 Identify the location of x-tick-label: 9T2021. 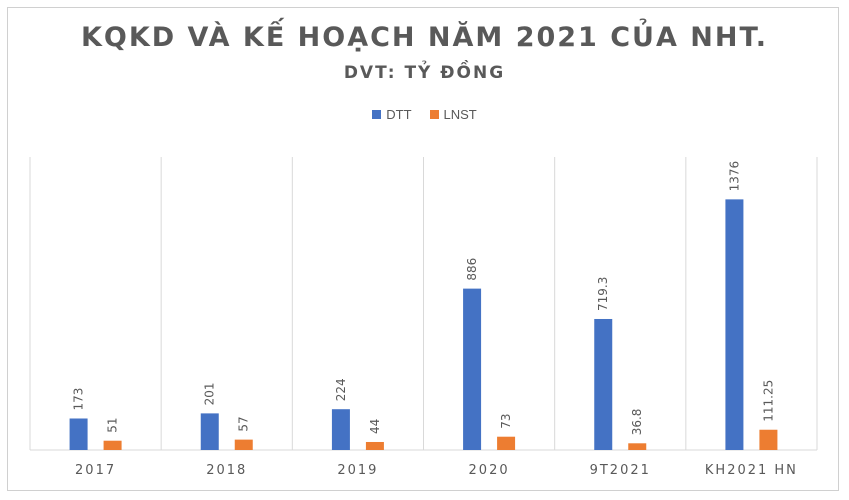
(620, 470).